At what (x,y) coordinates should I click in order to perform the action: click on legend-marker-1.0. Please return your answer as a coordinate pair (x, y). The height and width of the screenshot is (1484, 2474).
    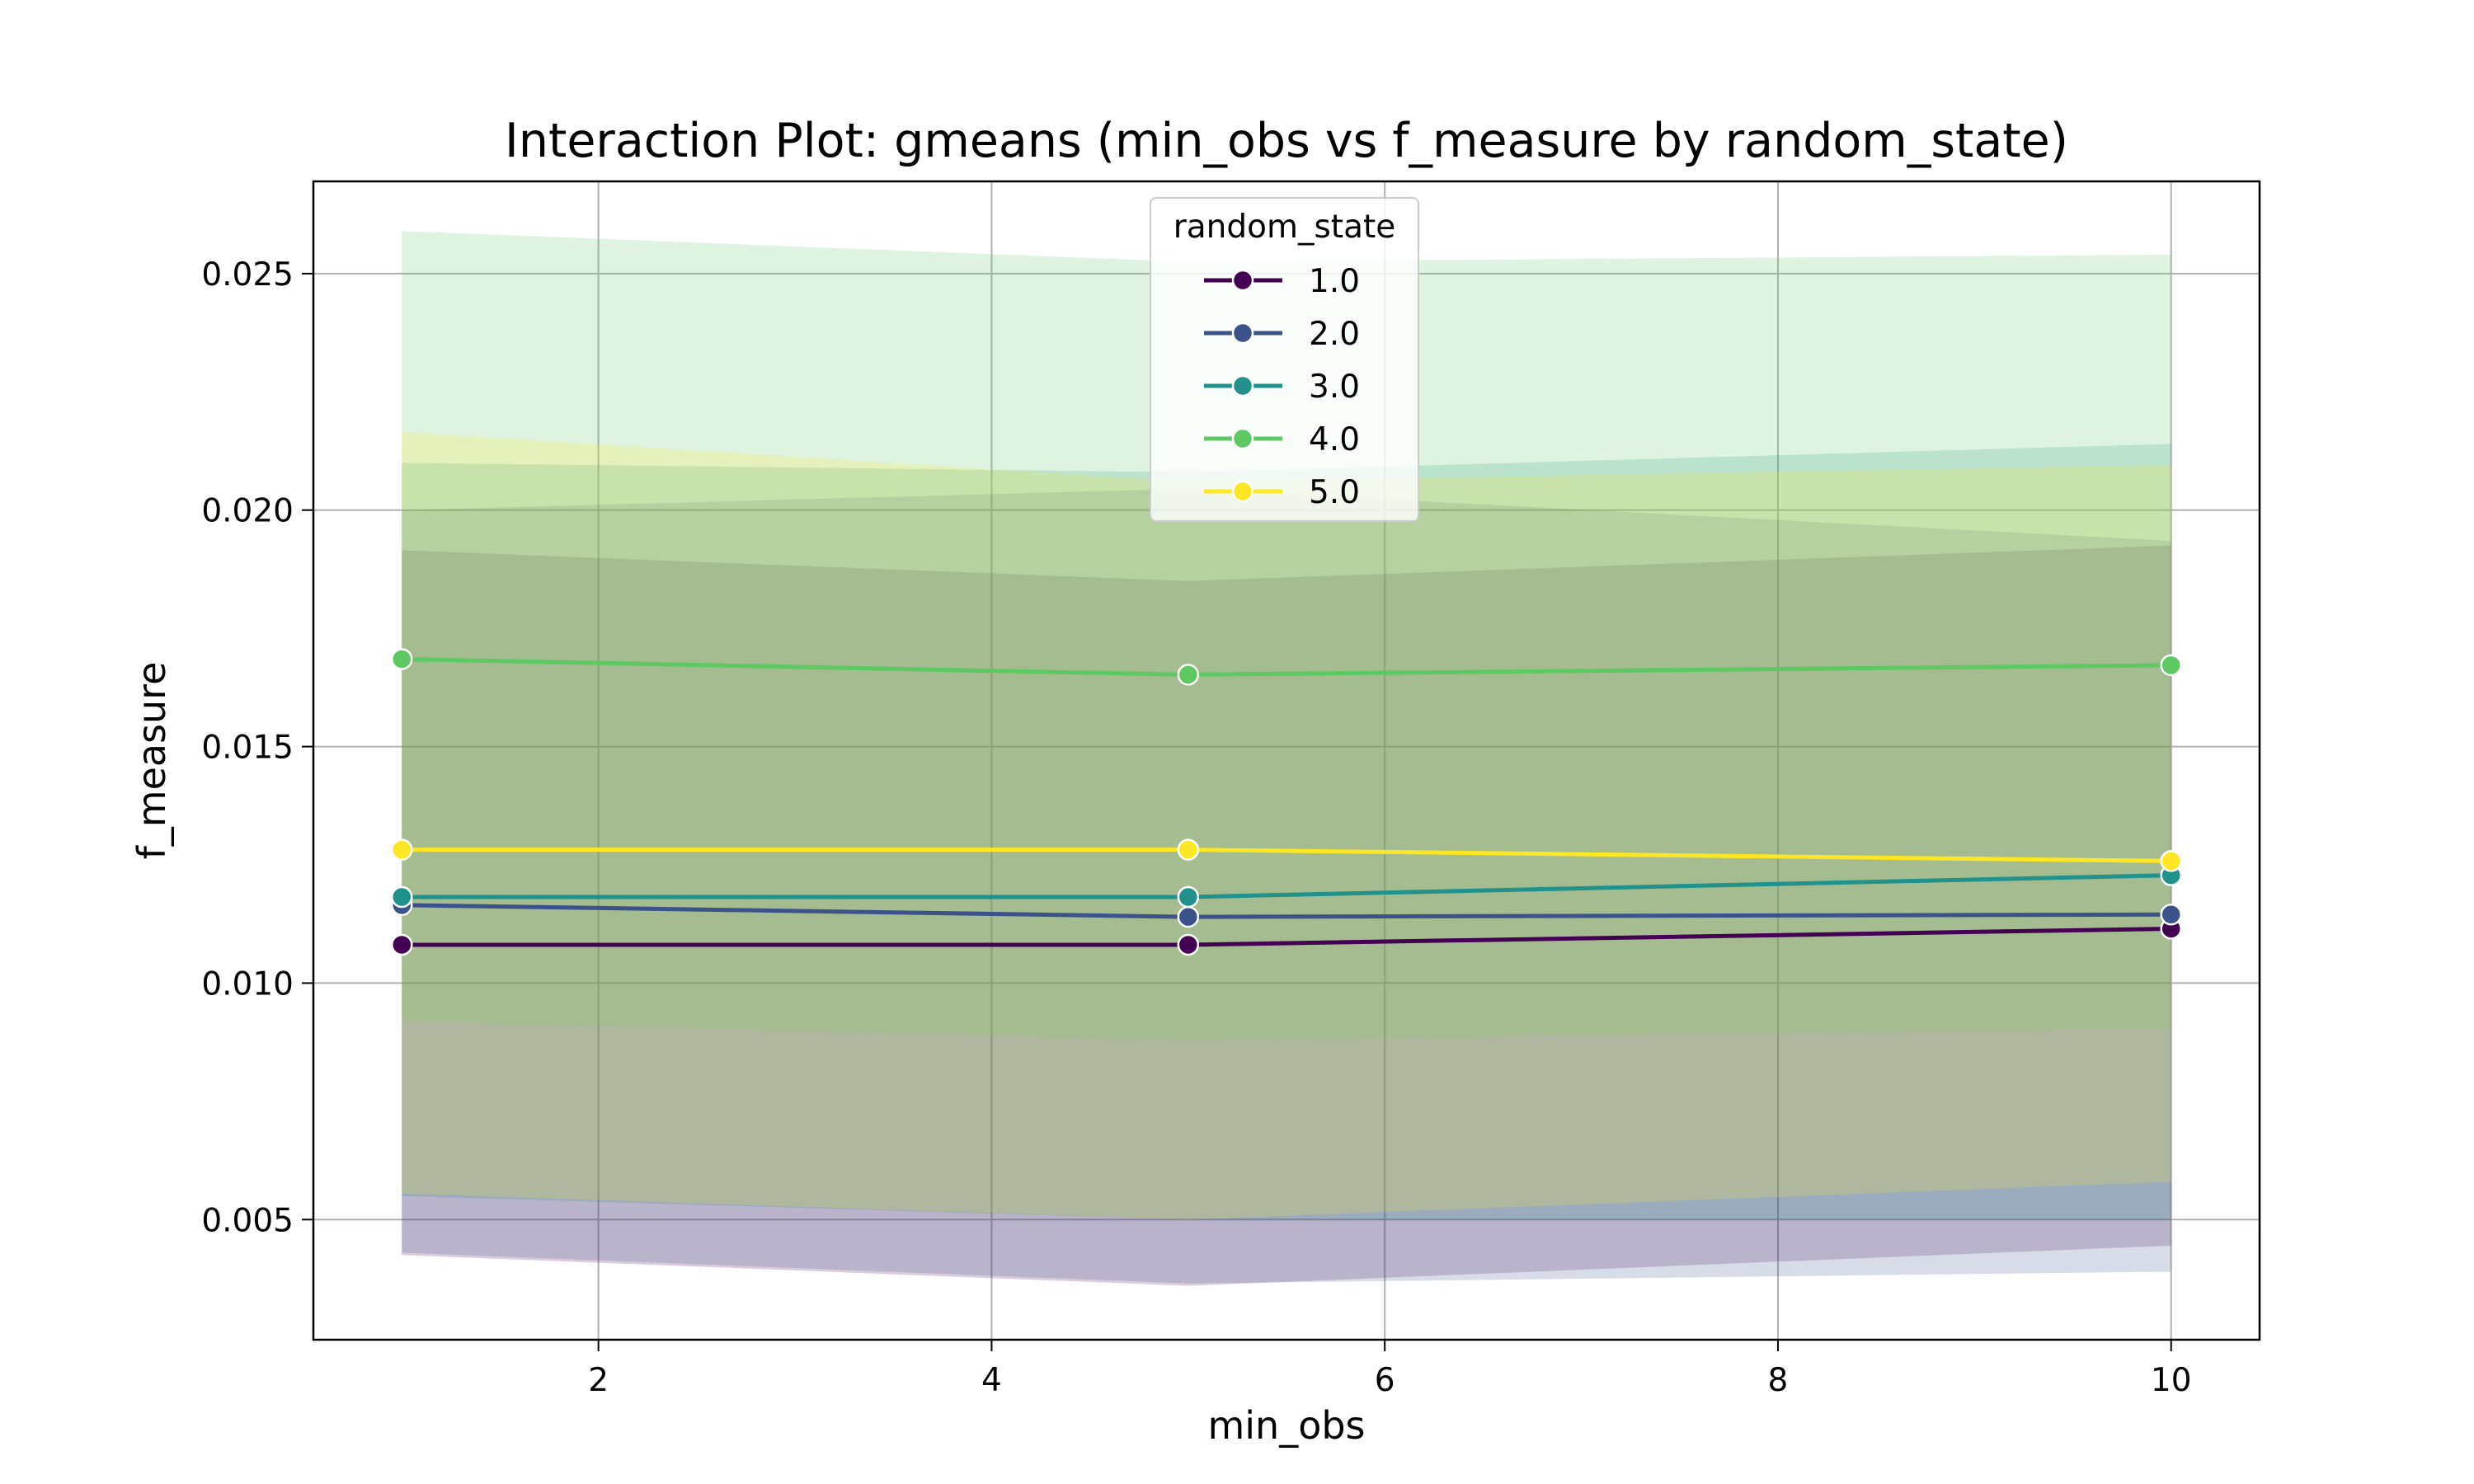
    Looking at the image, I should click on (1242, 280).